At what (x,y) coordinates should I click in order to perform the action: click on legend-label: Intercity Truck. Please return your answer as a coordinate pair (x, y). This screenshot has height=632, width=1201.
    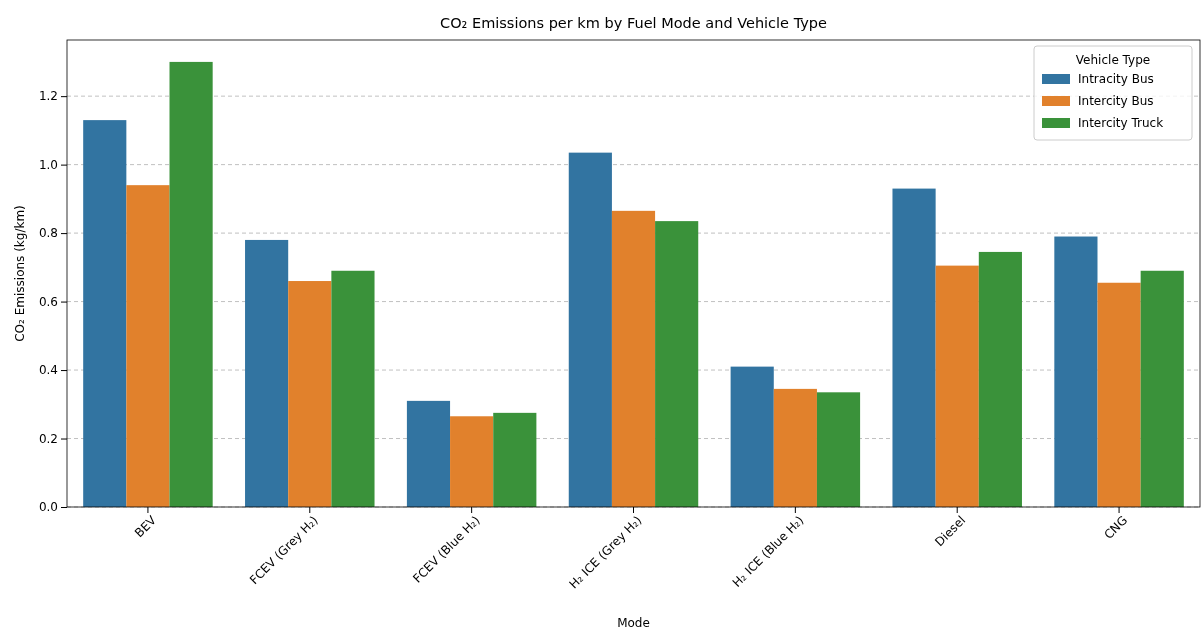
    Looking at the image, I should click on (1121, 123).